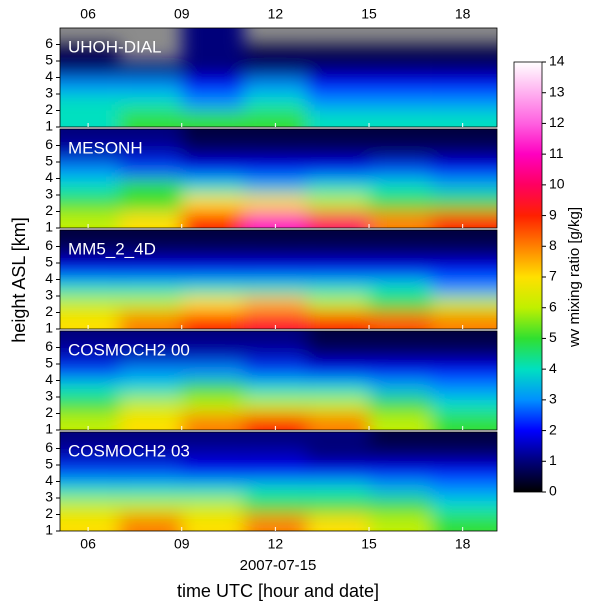  What do you see at coordinates (557, 184) in the screenshot?
I see `colorbar-tick-label: 10` at bounding box center [557, 184].